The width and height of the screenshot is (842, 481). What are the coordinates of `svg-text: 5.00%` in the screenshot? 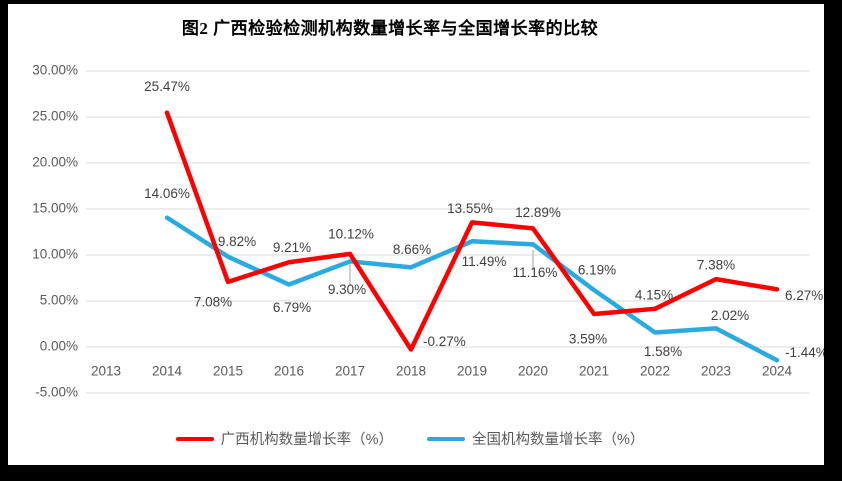 It's located at (59, 300).